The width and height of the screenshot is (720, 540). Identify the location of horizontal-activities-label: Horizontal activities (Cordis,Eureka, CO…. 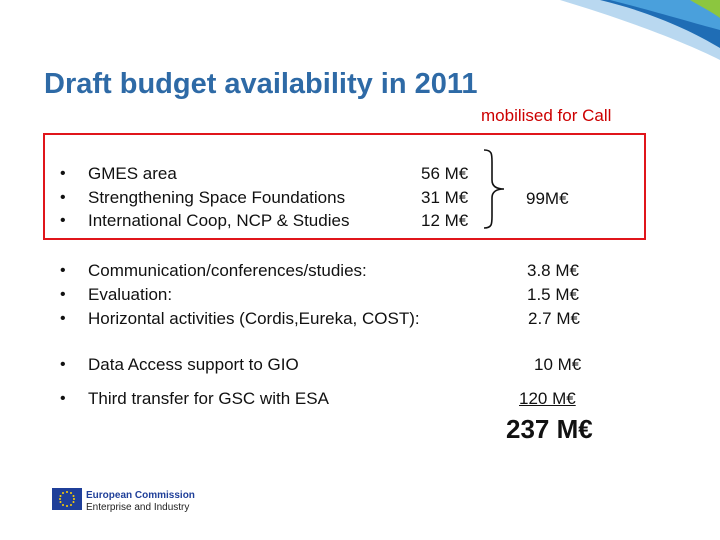
(254, 318).